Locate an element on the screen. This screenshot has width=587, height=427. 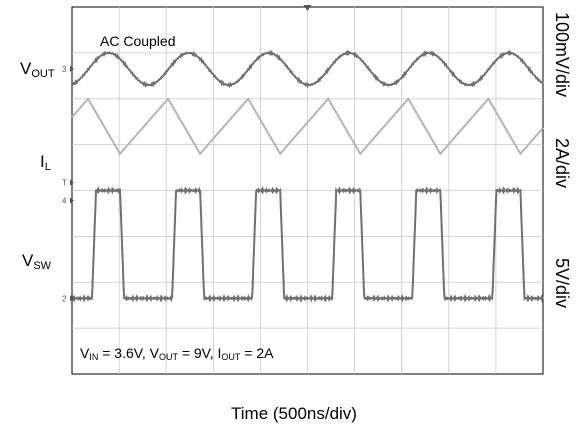
ac-coupled-annotation: AC Coupled is located at coordinates (138, 41).